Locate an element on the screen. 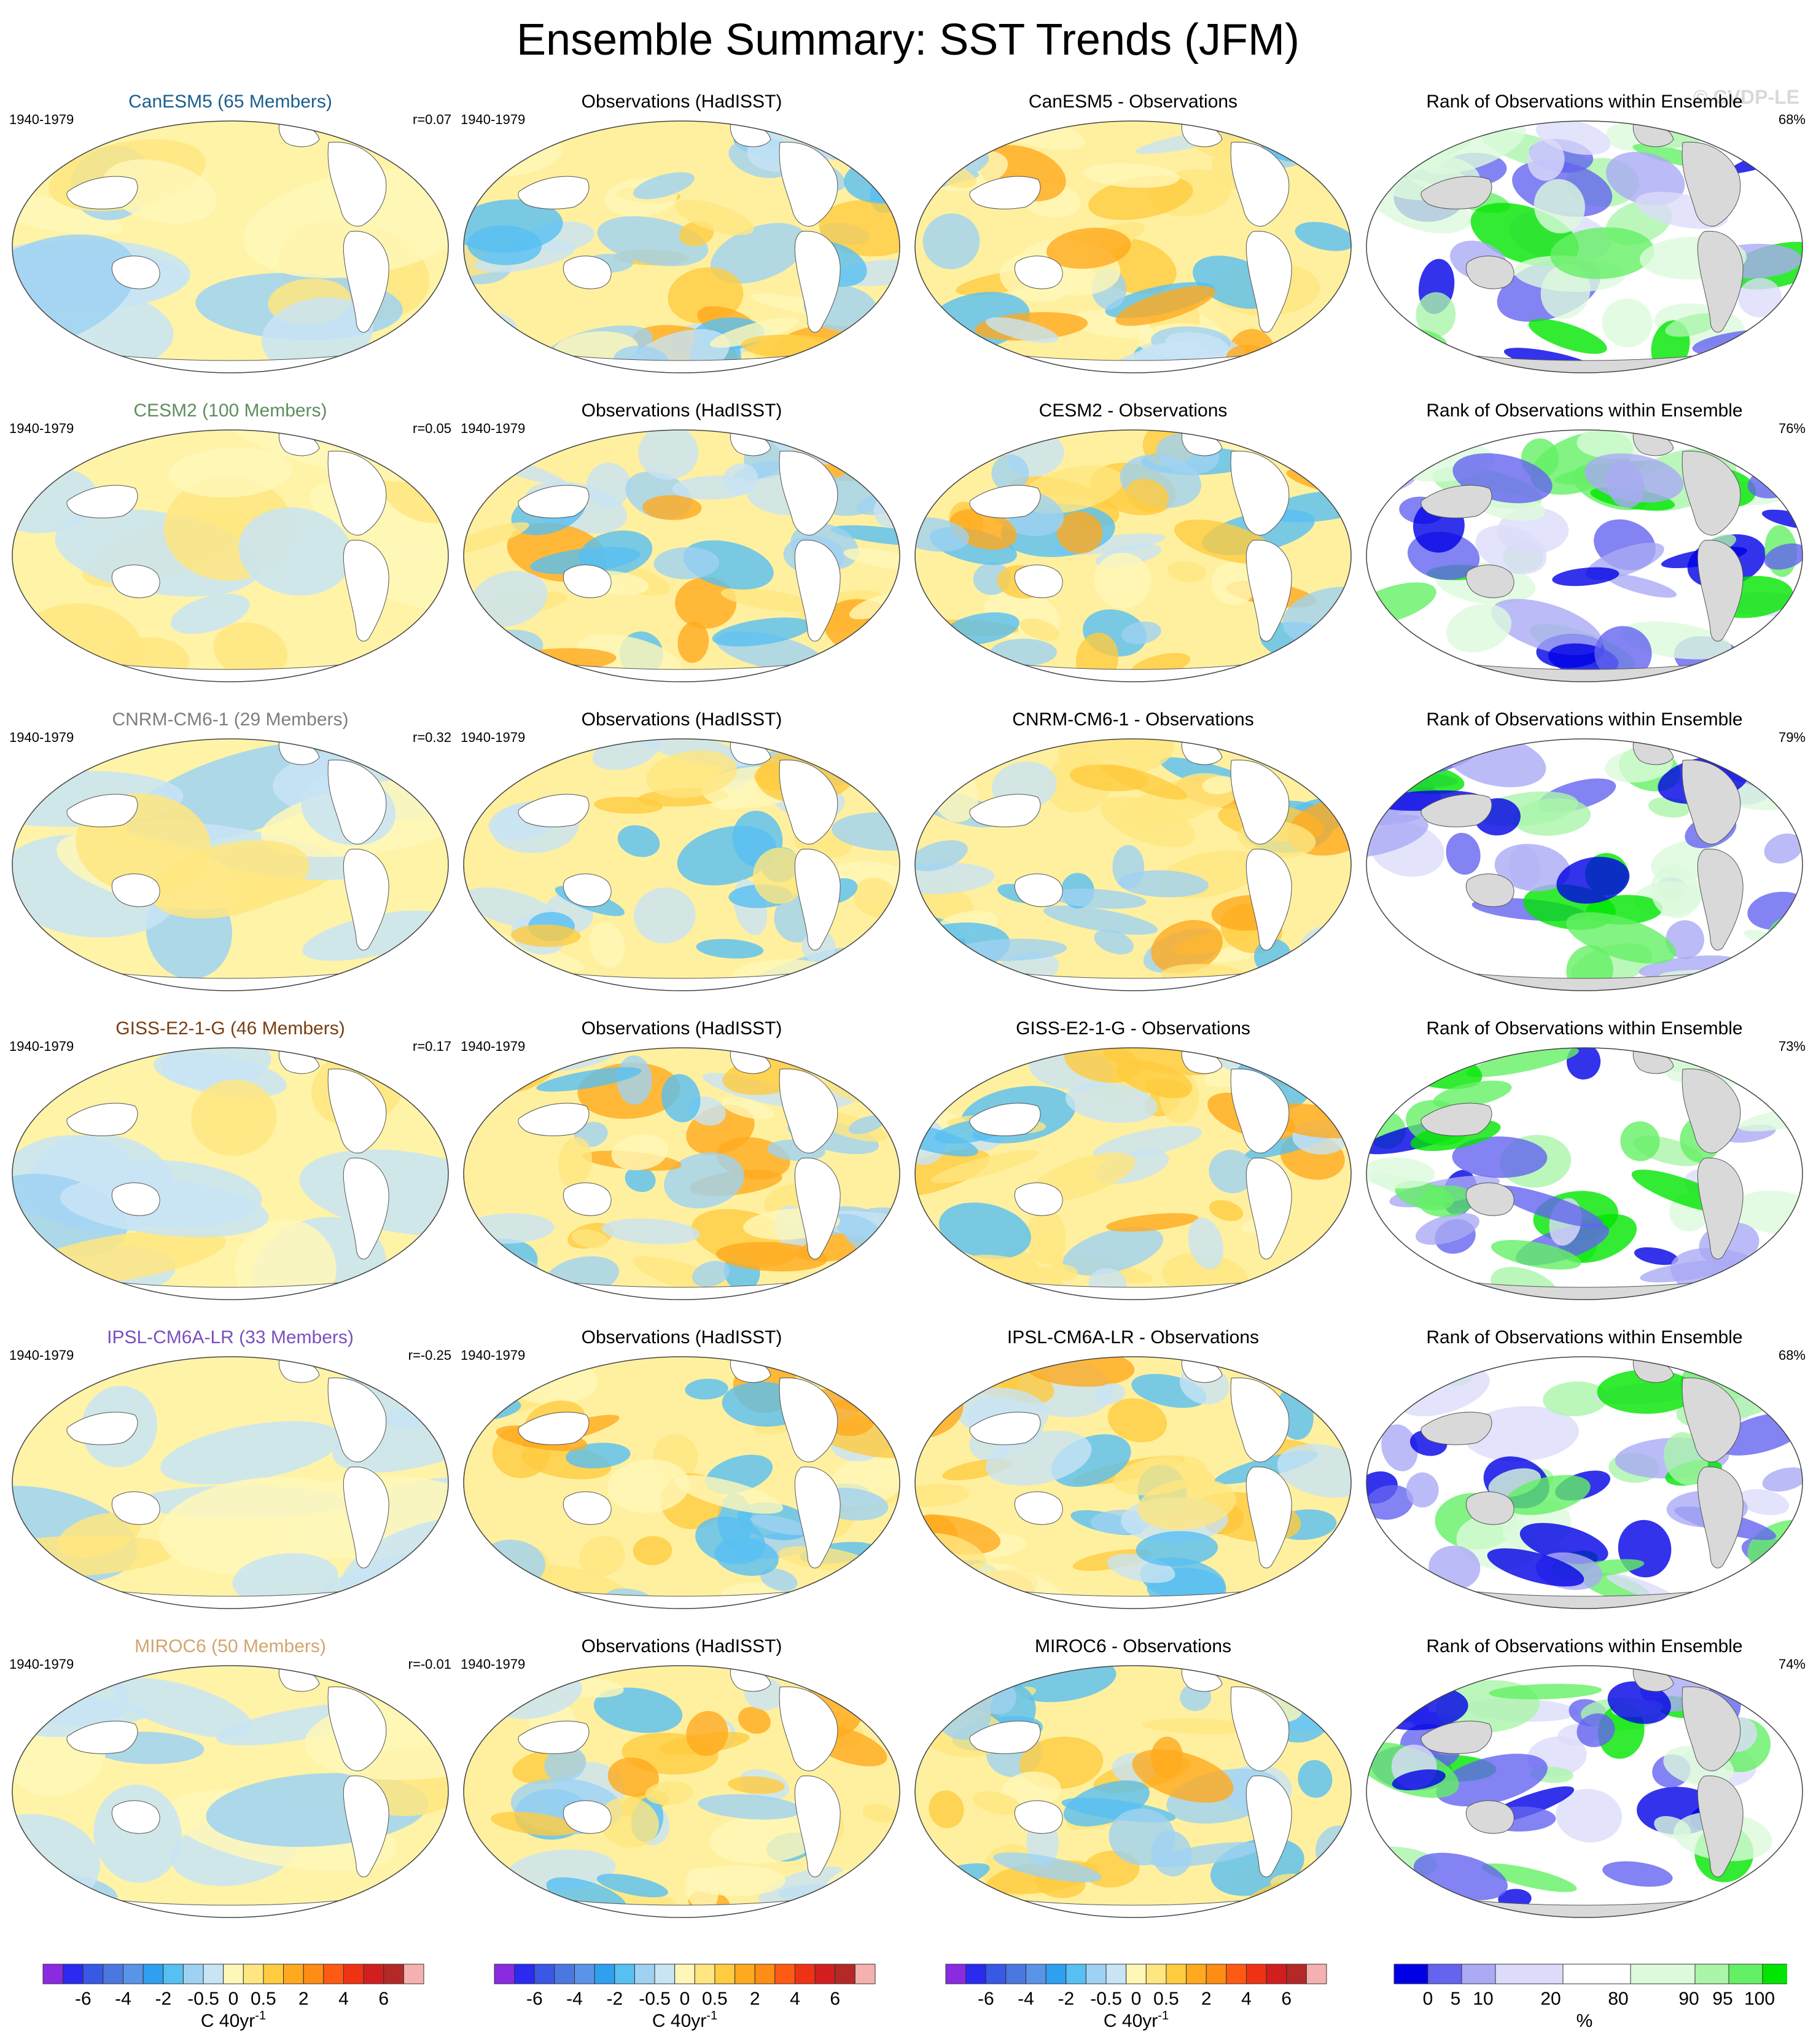  panel-title: GISS-E2-1-G - Observations is located at coordinates (1133, 1028).